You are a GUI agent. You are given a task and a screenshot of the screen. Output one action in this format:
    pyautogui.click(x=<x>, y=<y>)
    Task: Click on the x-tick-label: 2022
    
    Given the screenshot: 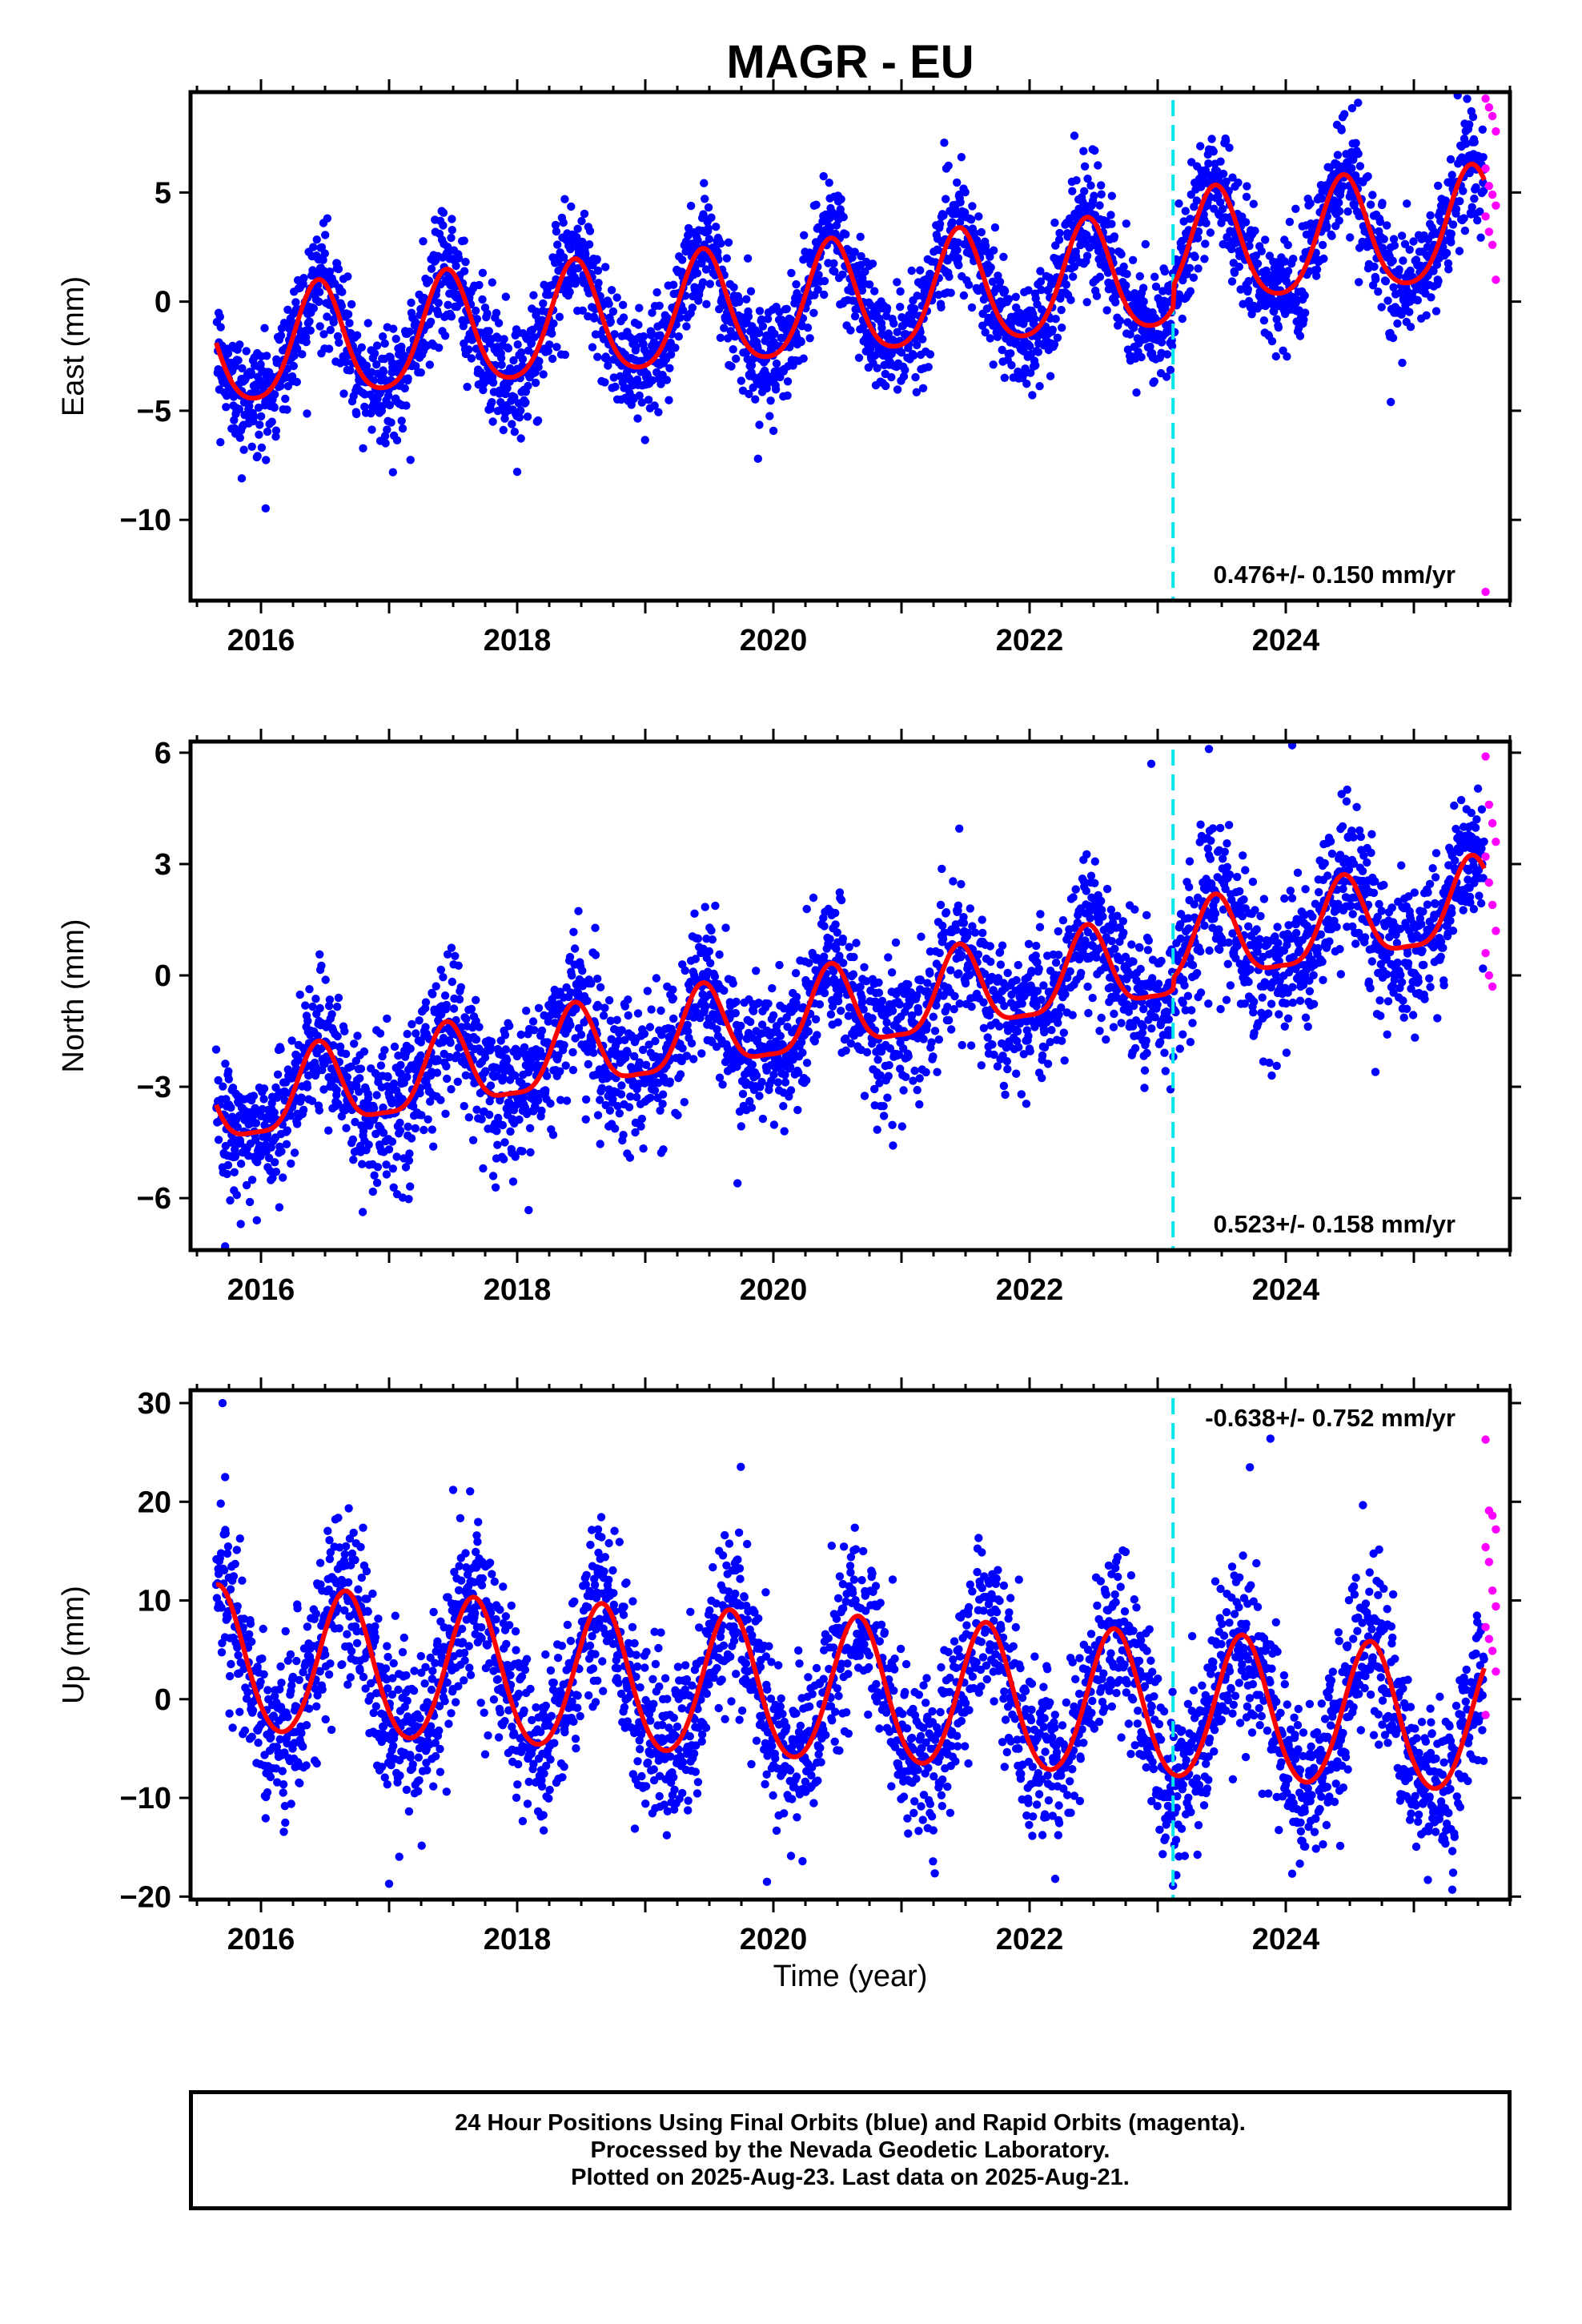 What is the action you would take?
    pyautogui.click(x=1030, y=640)
    